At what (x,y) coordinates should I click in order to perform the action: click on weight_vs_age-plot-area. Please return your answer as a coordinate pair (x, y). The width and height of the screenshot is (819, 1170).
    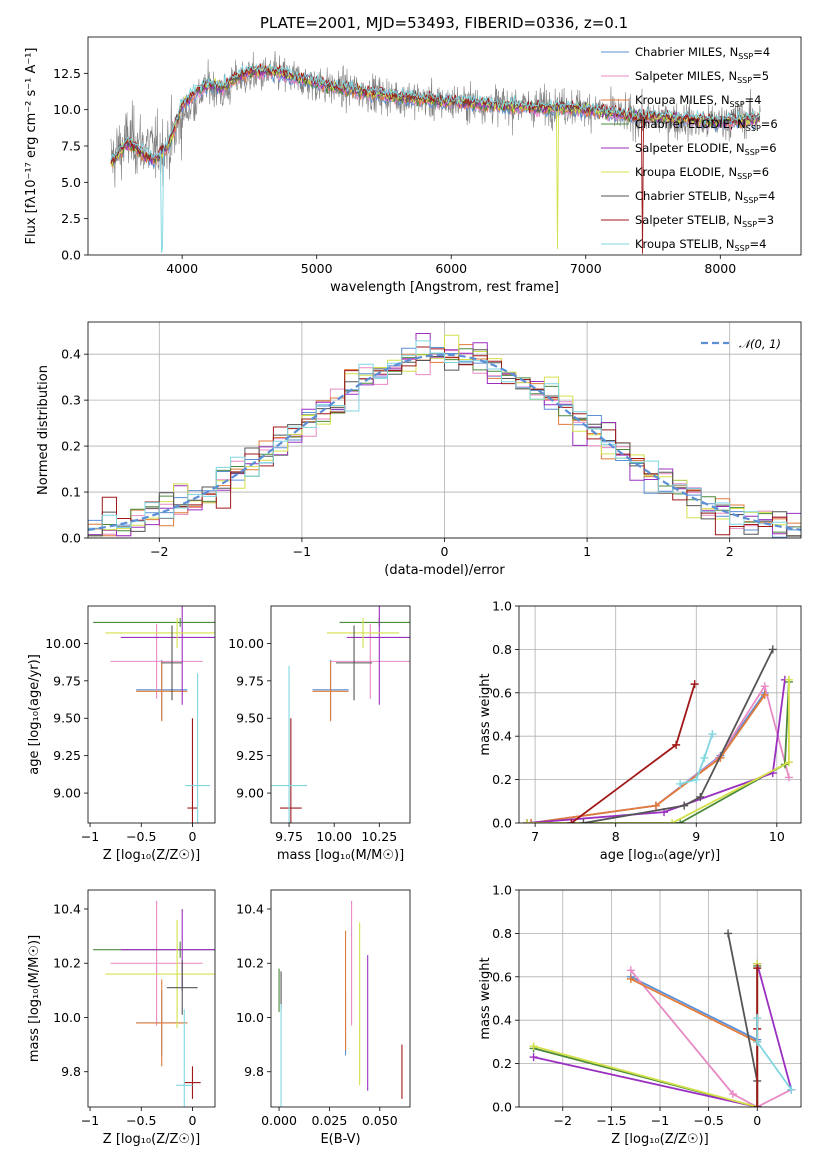
    Looking at the image, I should click on (658, 734).